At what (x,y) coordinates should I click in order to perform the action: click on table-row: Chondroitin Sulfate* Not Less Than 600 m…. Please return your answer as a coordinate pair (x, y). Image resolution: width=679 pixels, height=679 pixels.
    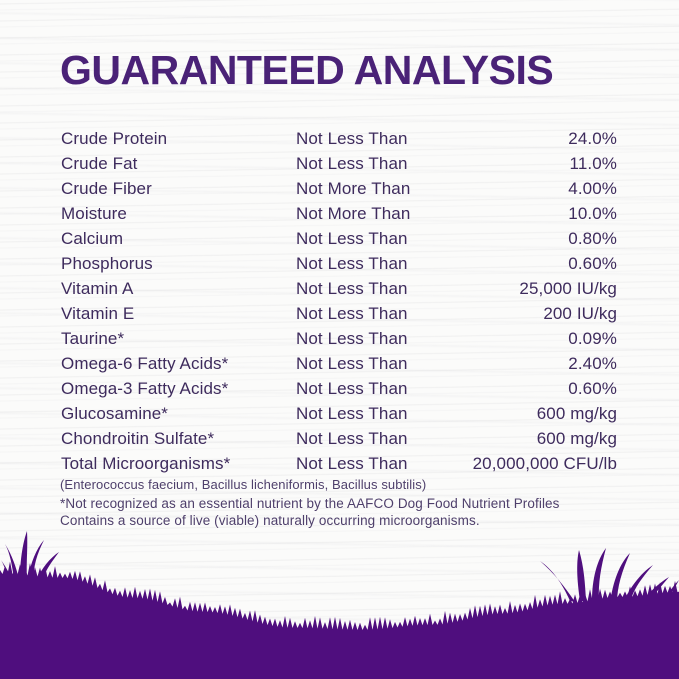
    Looking at the image, I should click on (339, 438).